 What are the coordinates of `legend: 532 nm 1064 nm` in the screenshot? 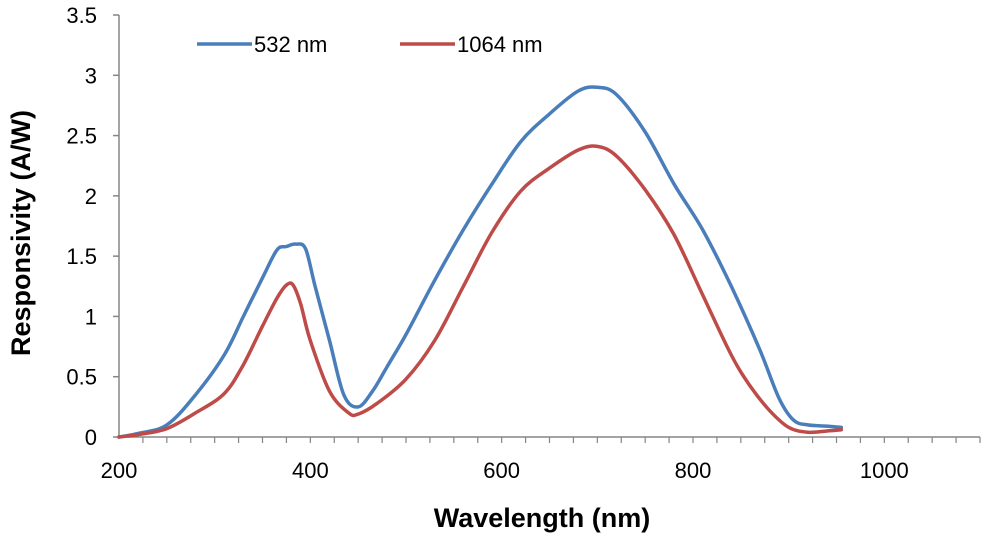 It's located at (370, 44).